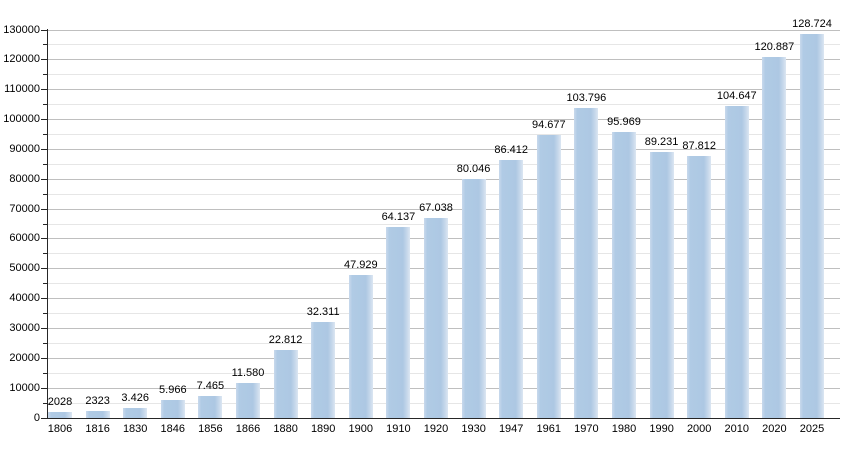 The width and height of the screenshot is (850, 450). What do you see at coordinates (361, 429) in the screenshot?
I see `x-tick-label: 1900` at bounding box center [361, 429].